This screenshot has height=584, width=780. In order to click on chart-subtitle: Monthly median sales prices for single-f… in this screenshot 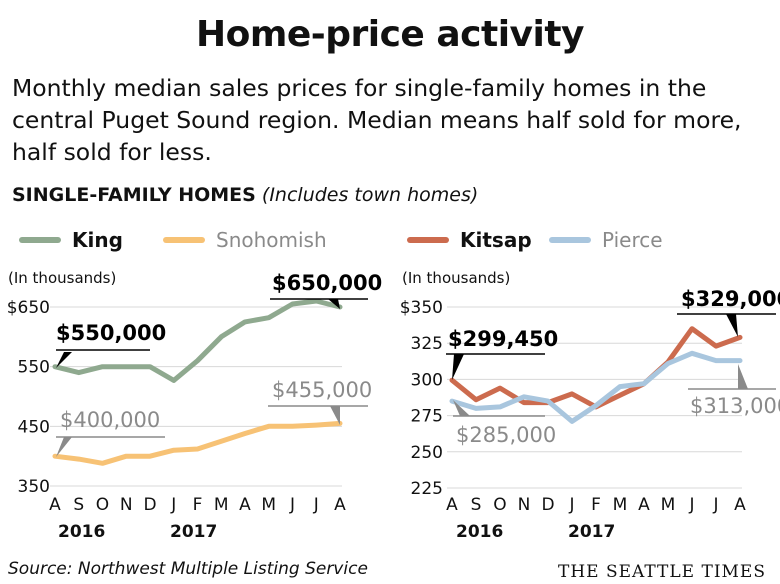, I will do `click(377, 120)`.